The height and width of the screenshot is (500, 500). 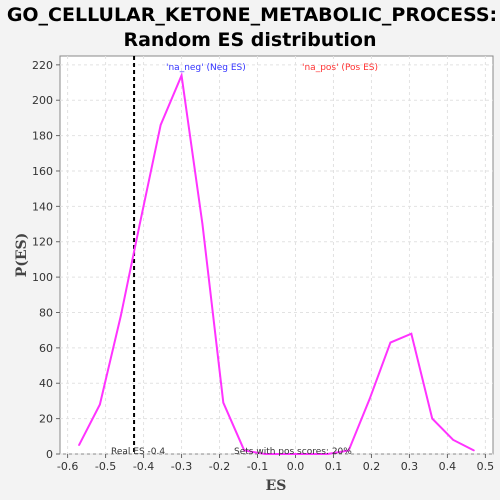 I want to click on legend-pos: 'na_pos' (Pos ES), so click(x=340, y=68).